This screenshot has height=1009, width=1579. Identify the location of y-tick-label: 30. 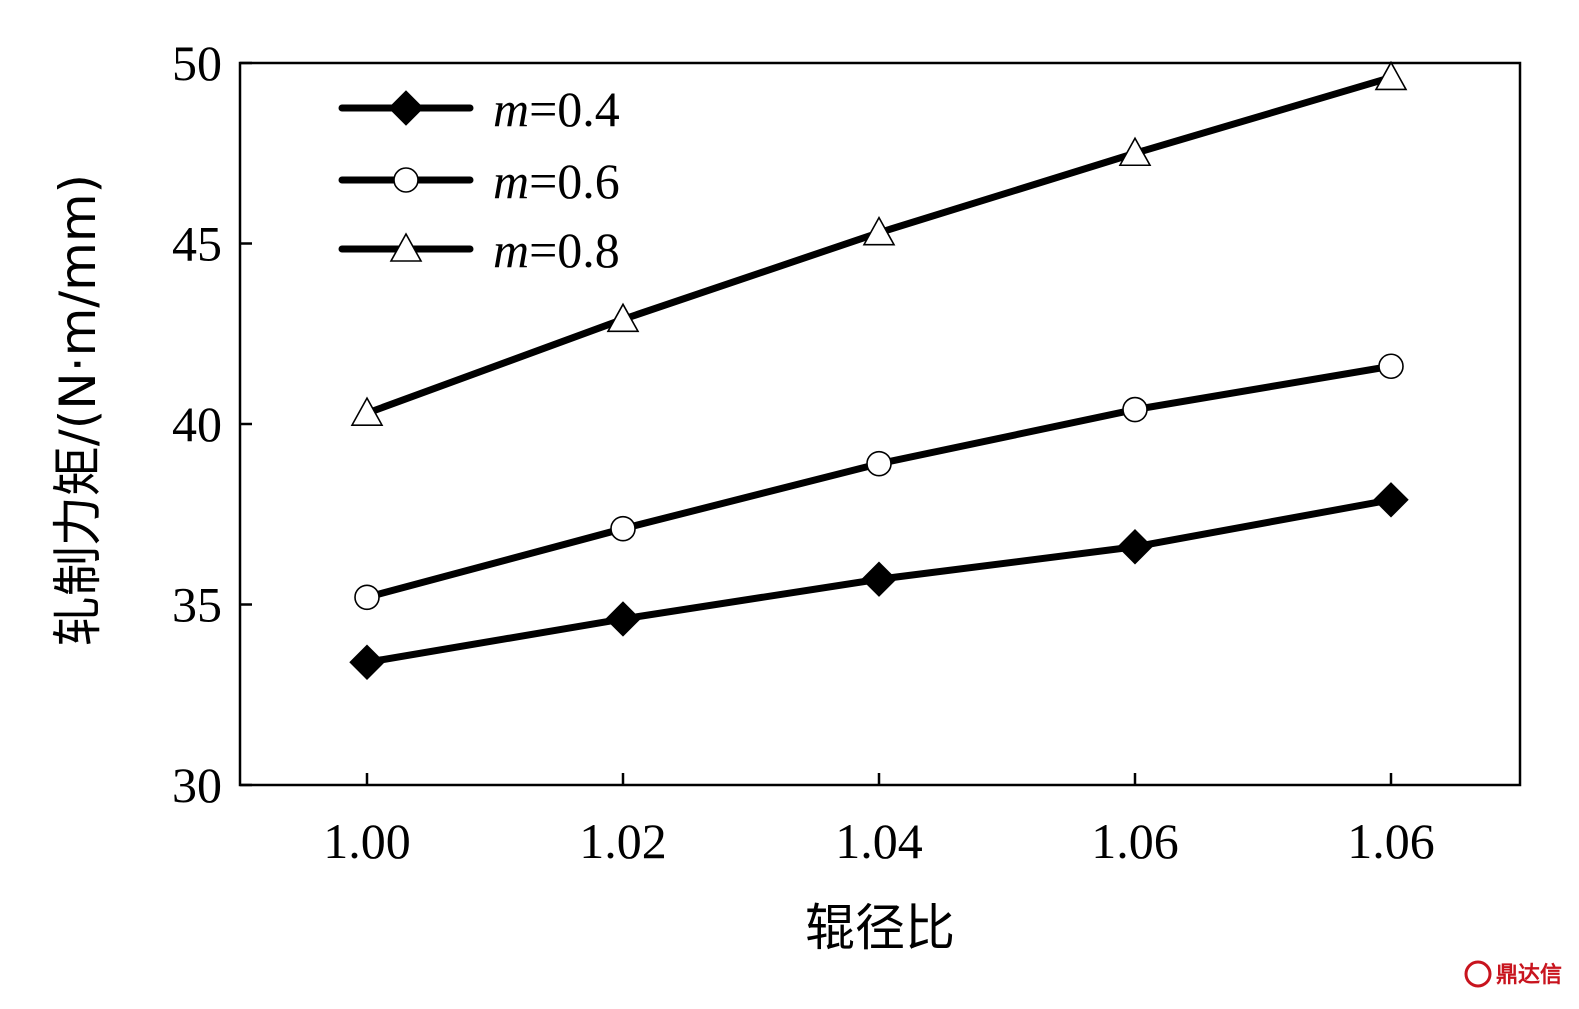
(197, 785).